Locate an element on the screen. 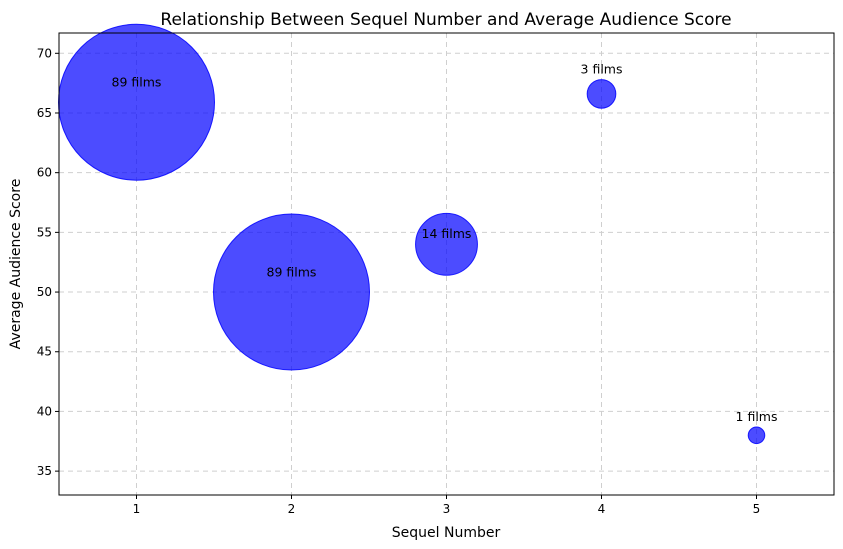 The image size is (843, 549). bubble-label: 14 films is located at coordinates (447, 233).